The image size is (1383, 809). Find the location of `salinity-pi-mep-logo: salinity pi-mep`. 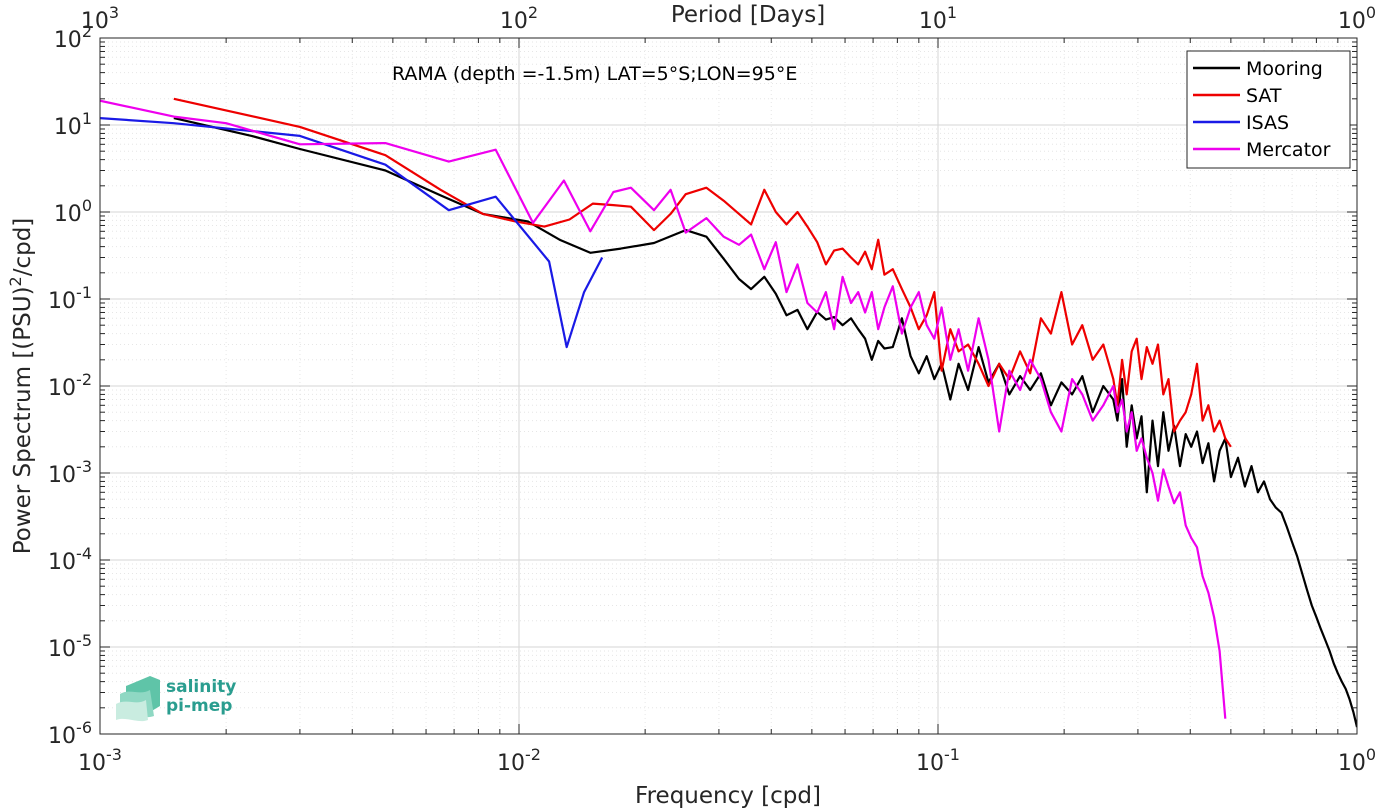

salinity-pi-mep-logo: salinity pi-mep is located at coordinates (176, 699).